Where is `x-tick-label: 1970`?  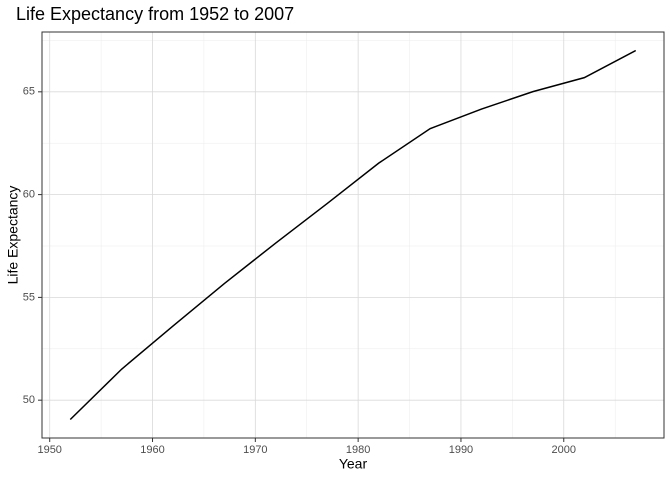
x-tick-label: 1970 is located at coordinates (255, 450).